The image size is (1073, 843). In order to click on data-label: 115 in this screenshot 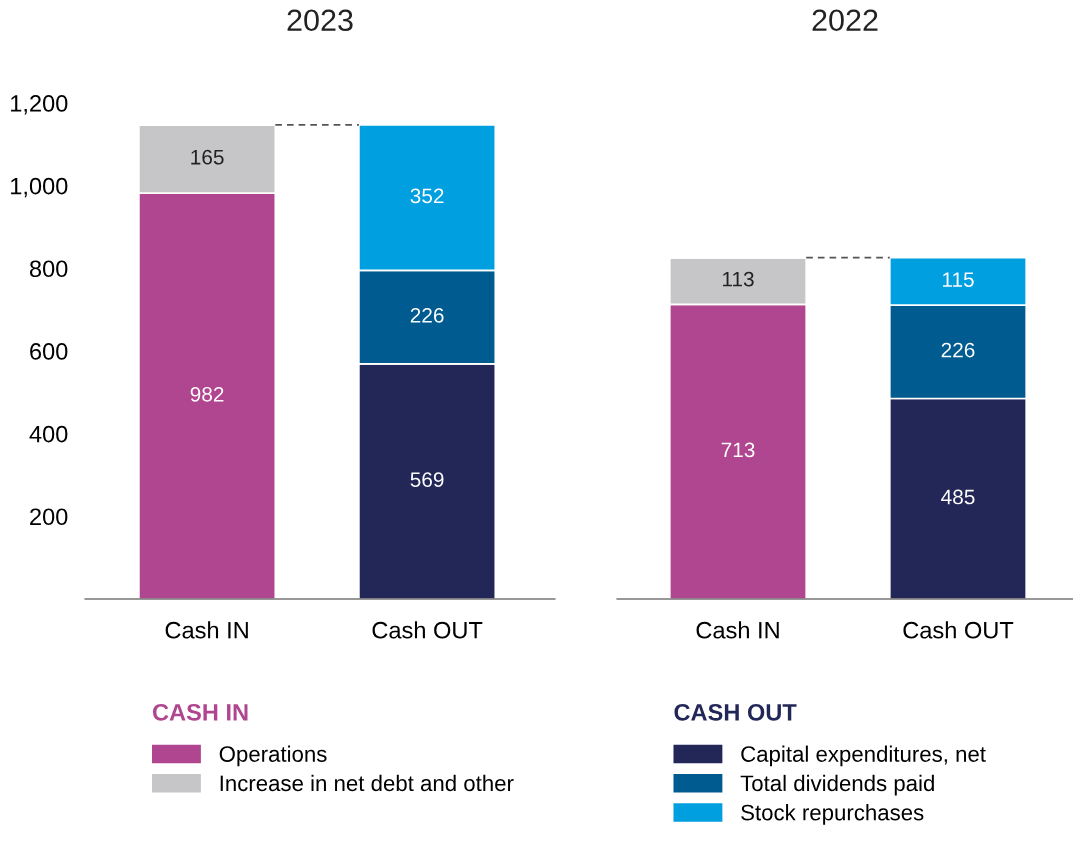, I will do `click(958, 279)`.